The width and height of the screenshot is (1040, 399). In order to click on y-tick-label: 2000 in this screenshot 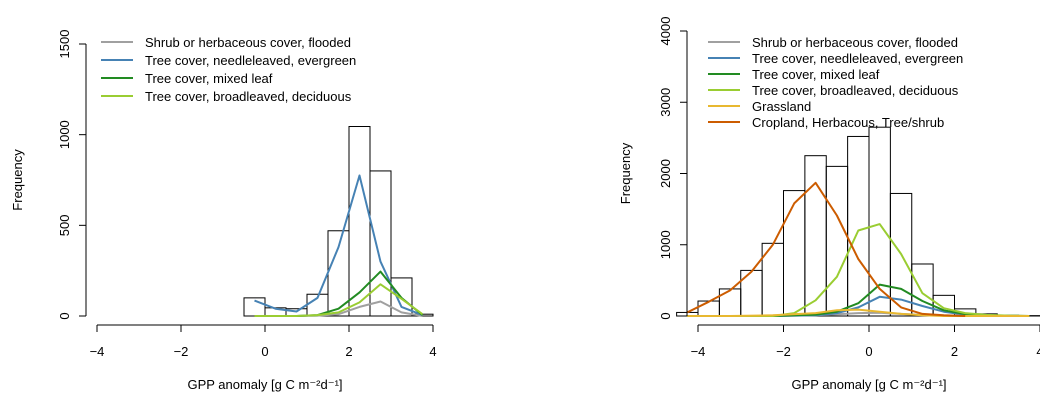, I will do `click(665, 173)`.